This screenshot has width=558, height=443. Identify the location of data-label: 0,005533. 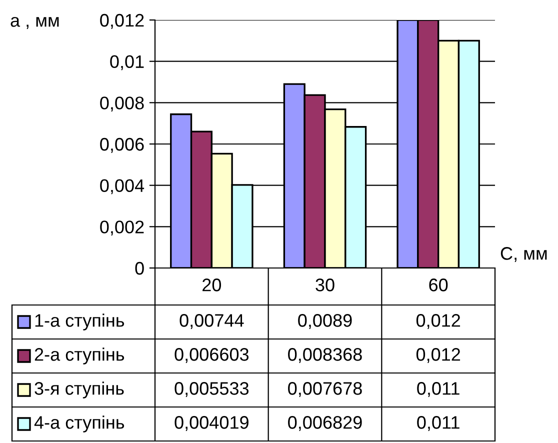
(211, 389).